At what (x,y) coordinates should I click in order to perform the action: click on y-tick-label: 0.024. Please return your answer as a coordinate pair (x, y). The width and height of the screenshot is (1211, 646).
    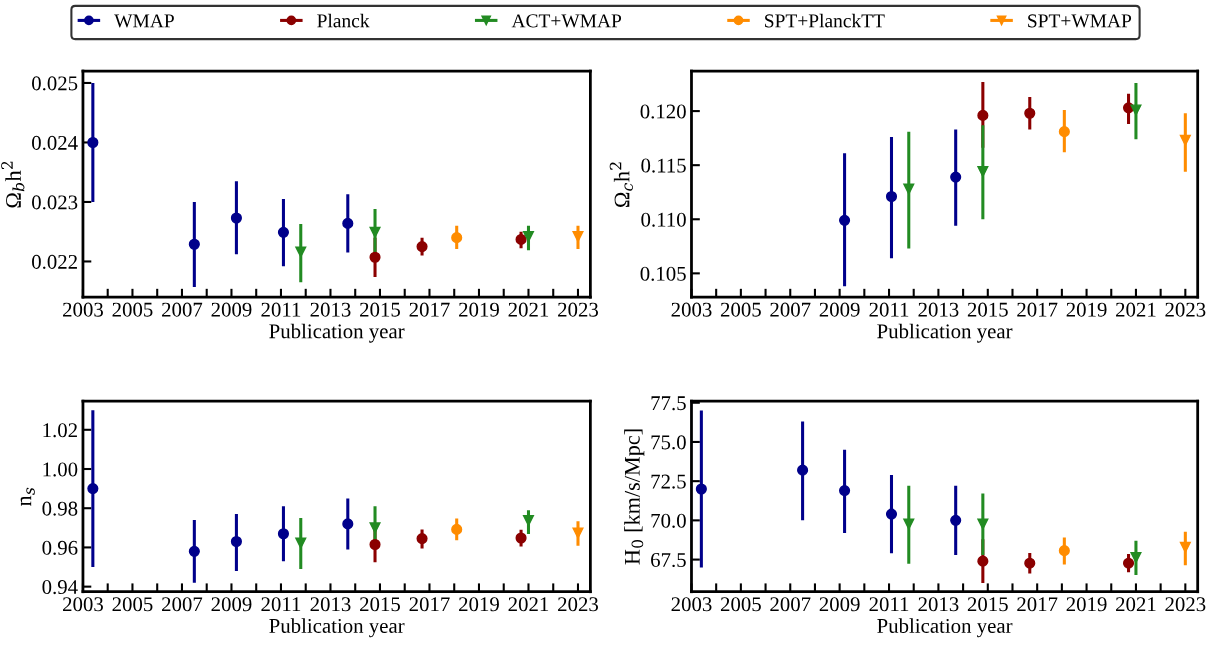
    Looking at the image, I should click on (55, 142).